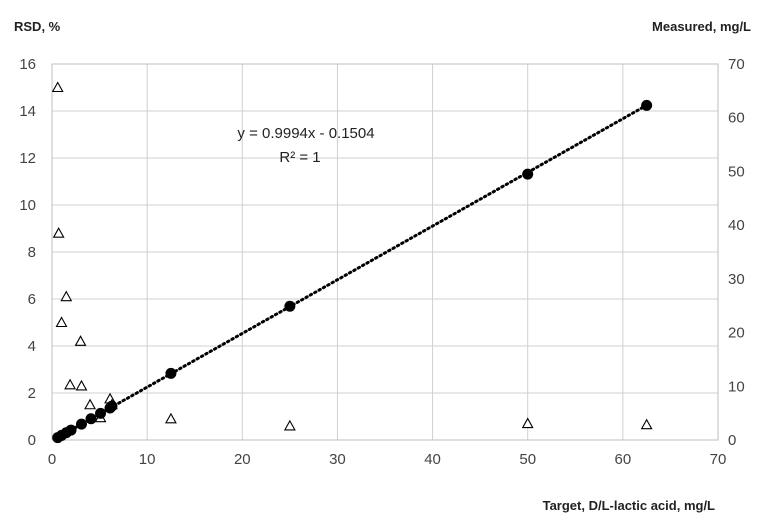 Image resolution: width=768 pixels, height=523 pixels. I want to click on x-axis-ticks: 0 10 20 30 40 50 60 70, so click(387, 459).